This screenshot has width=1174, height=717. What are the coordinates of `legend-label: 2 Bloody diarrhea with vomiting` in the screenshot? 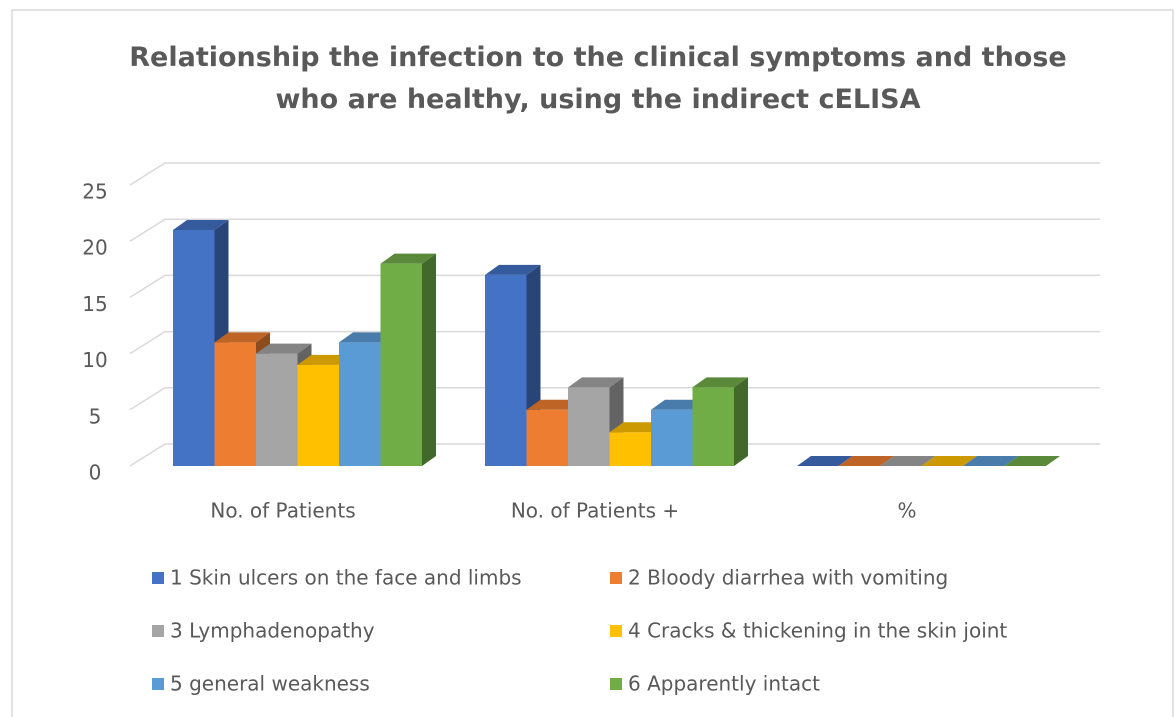 It's located at (788, 578).